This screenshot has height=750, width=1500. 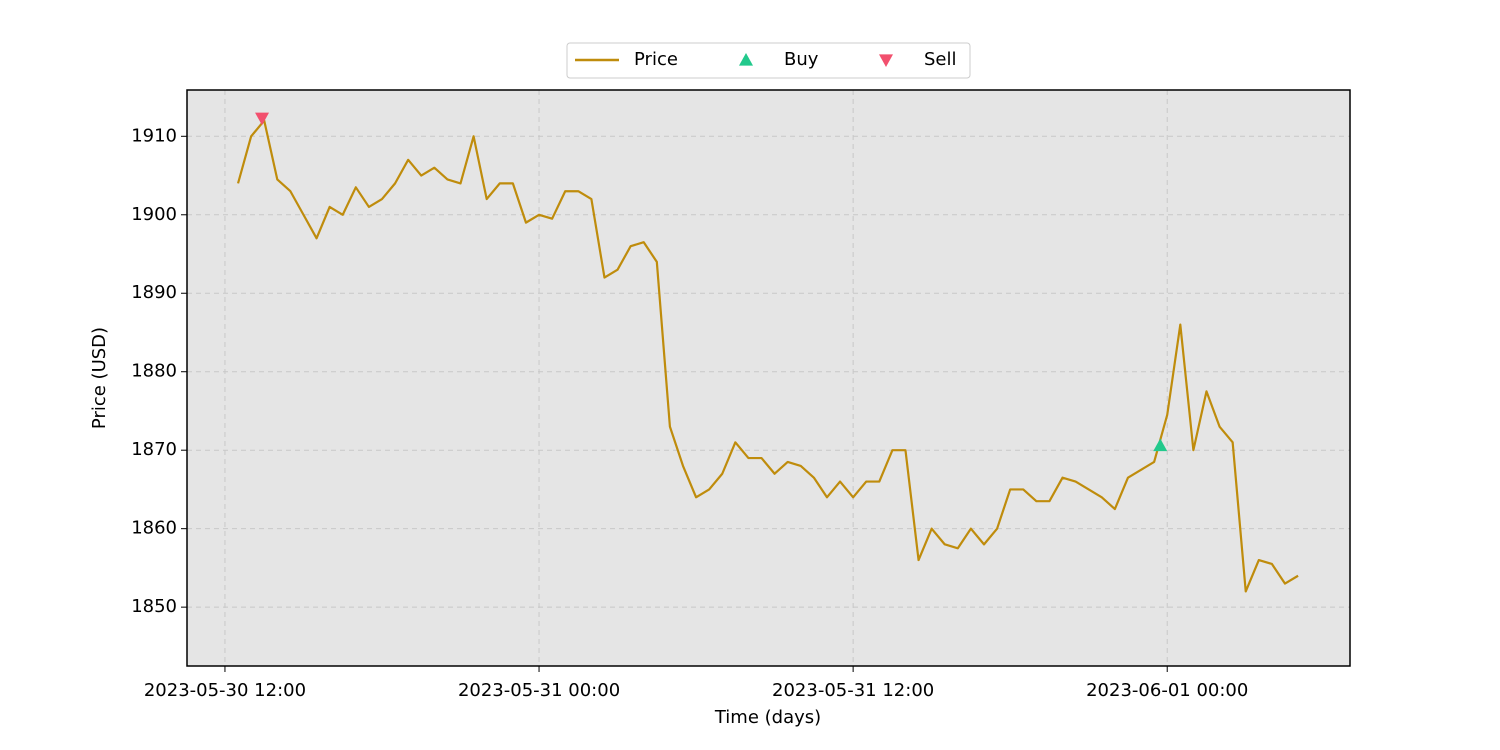 I want to click on x-tick-label: 2023-05-31 00:00, so click(x=539, y=690).